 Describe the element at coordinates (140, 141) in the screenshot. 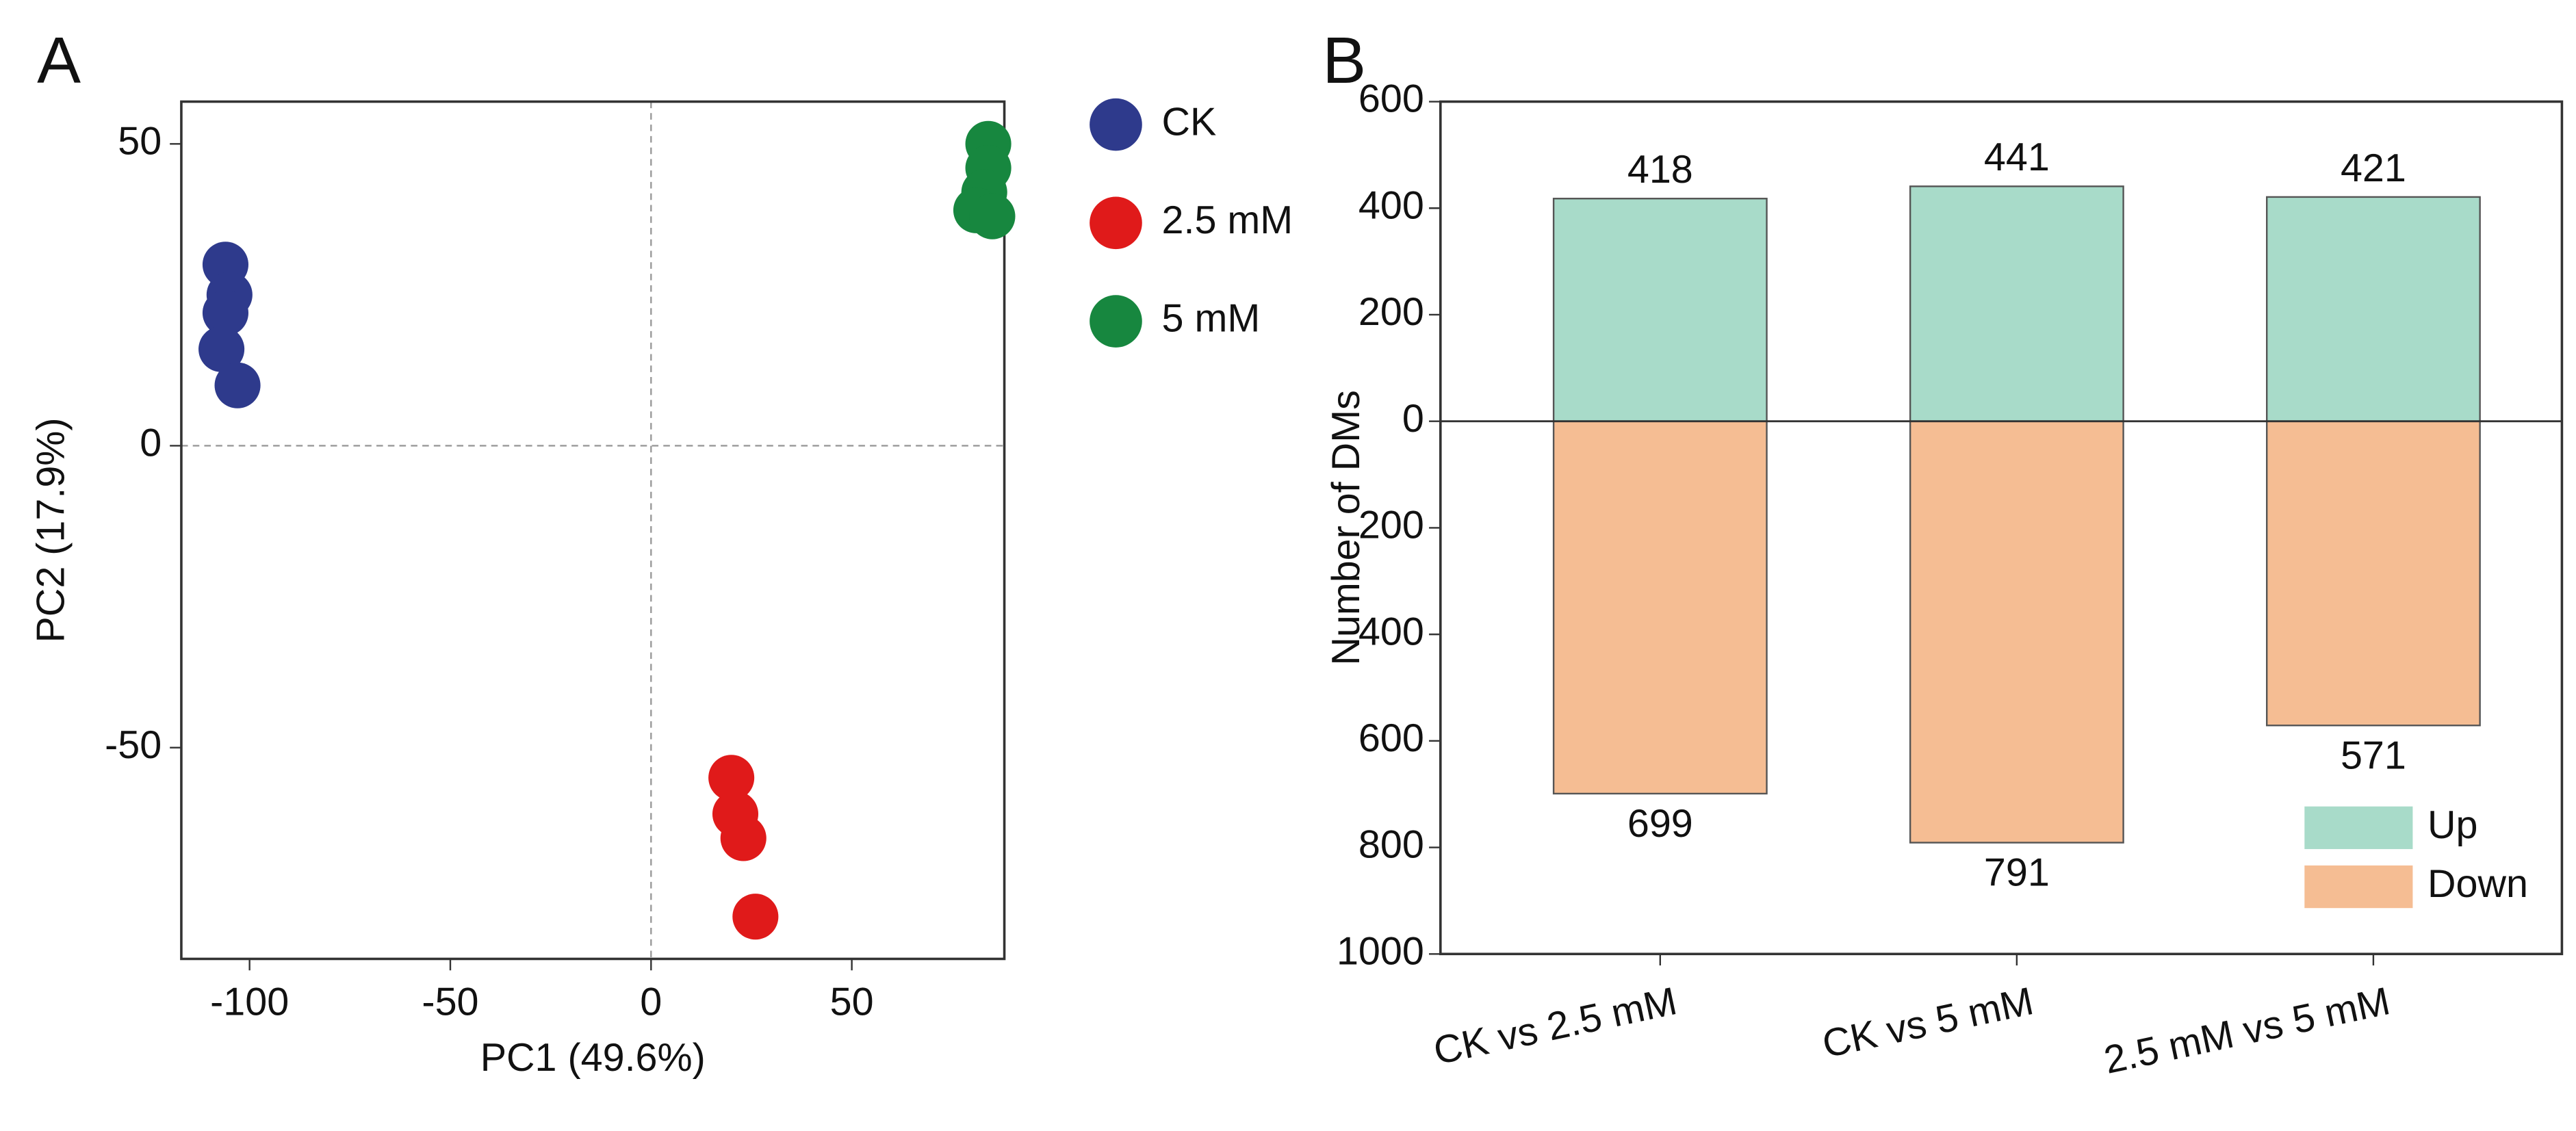

I see `y-tick-label: 50` at that location.